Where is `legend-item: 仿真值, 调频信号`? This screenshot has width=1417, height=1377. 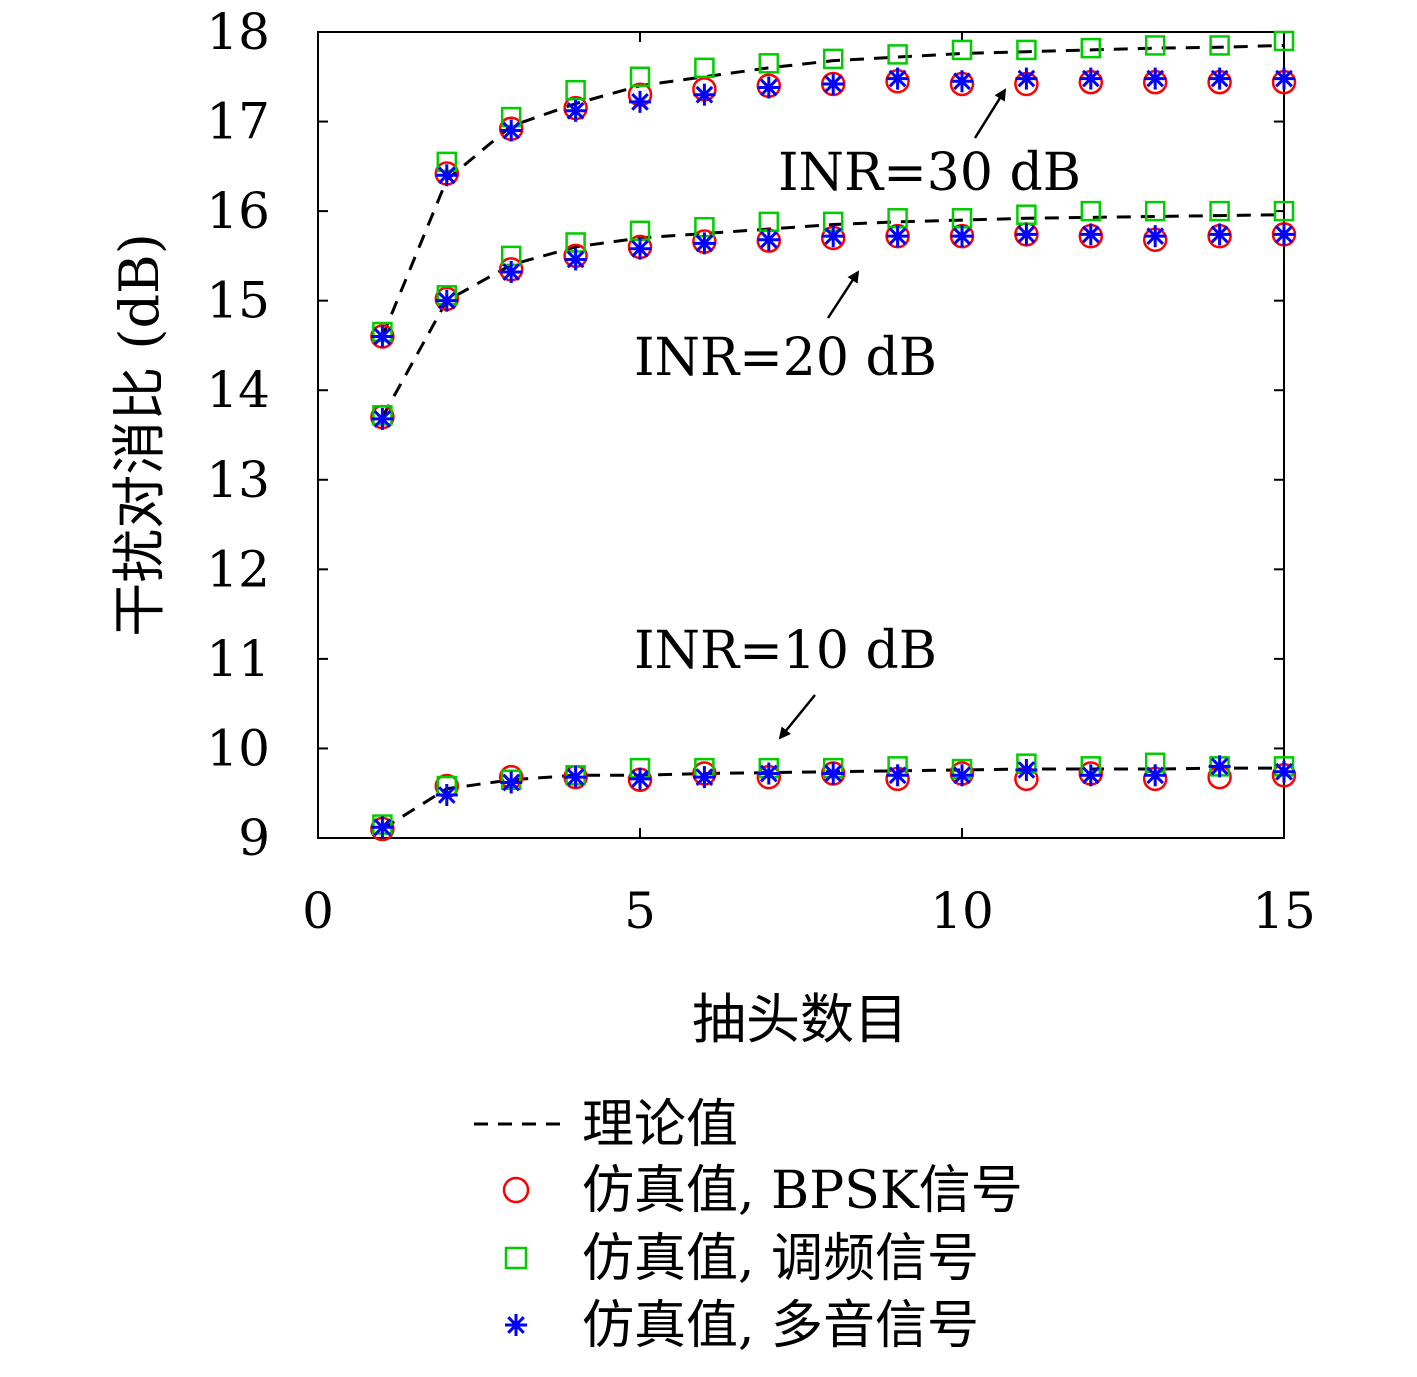
legend-item: 仿真值, 调频信号 is located at coordinates (741, 1259).